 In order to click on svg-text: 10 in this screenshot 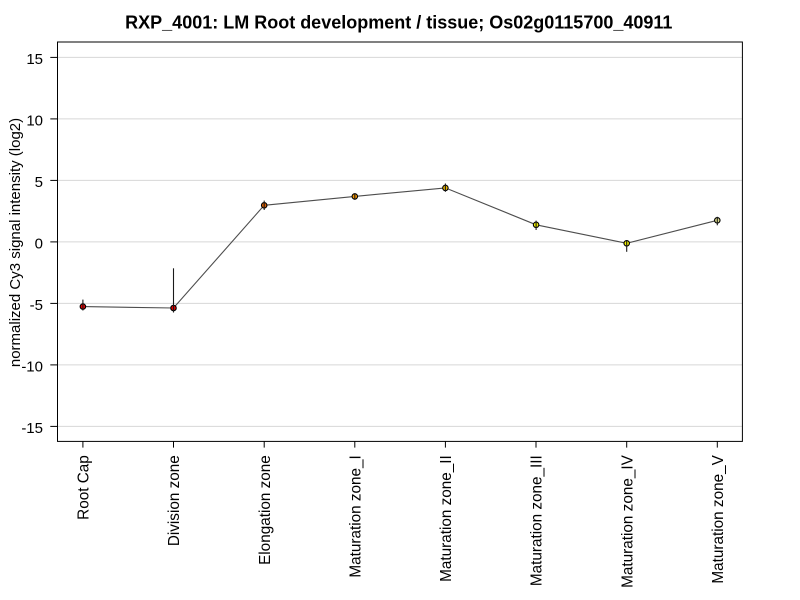, I will do `click(34, 121)`.